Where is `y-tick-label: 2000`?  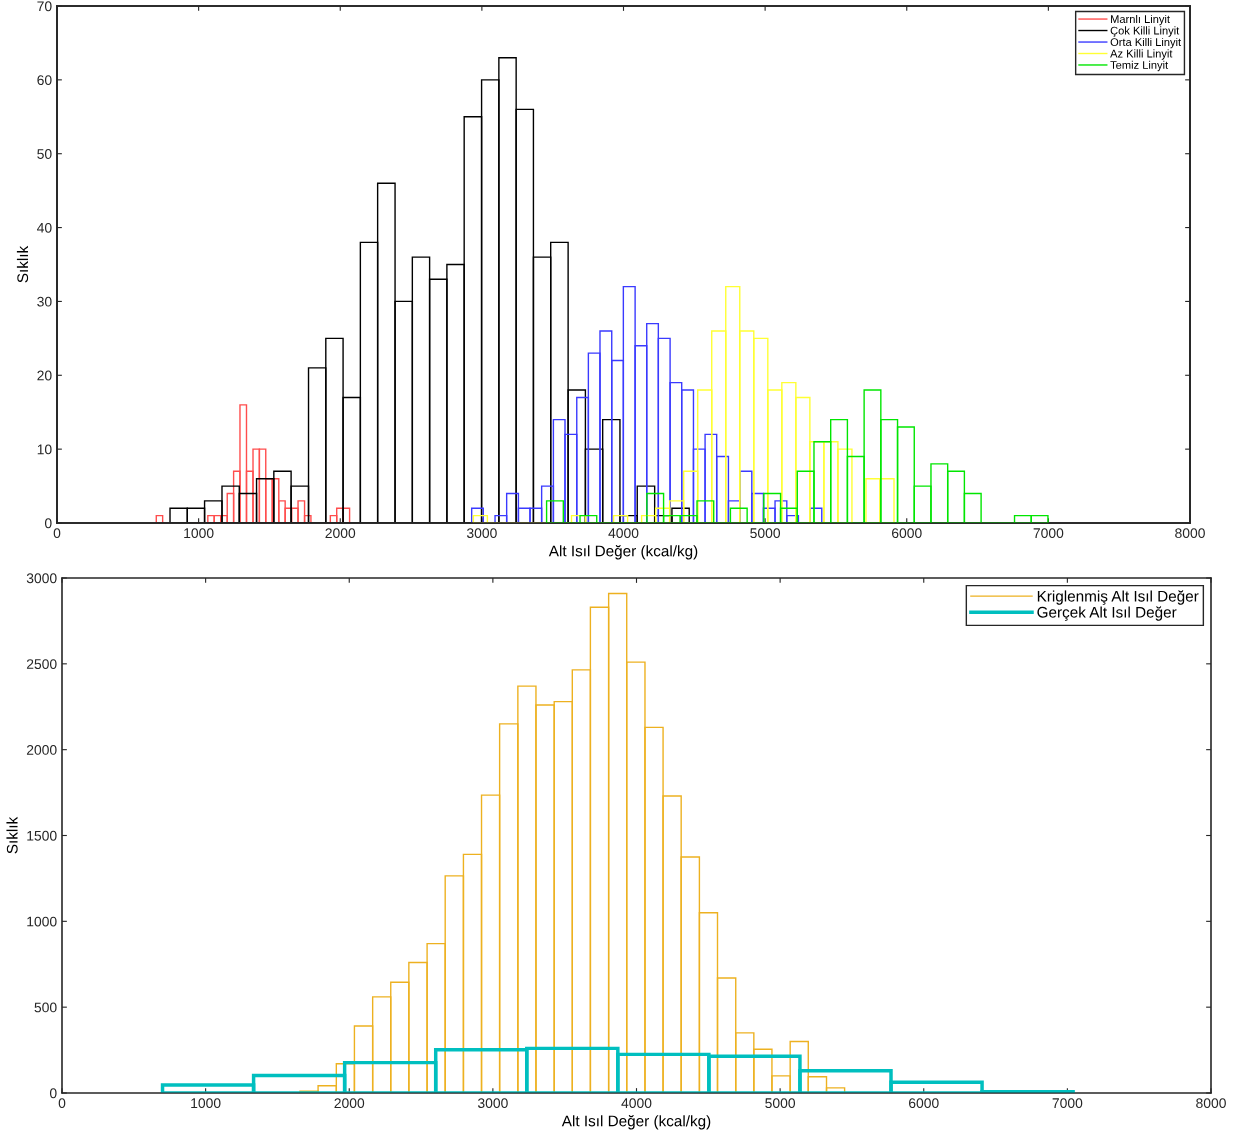
y-tick-label: 2000 is located at coordinates (41, 750).